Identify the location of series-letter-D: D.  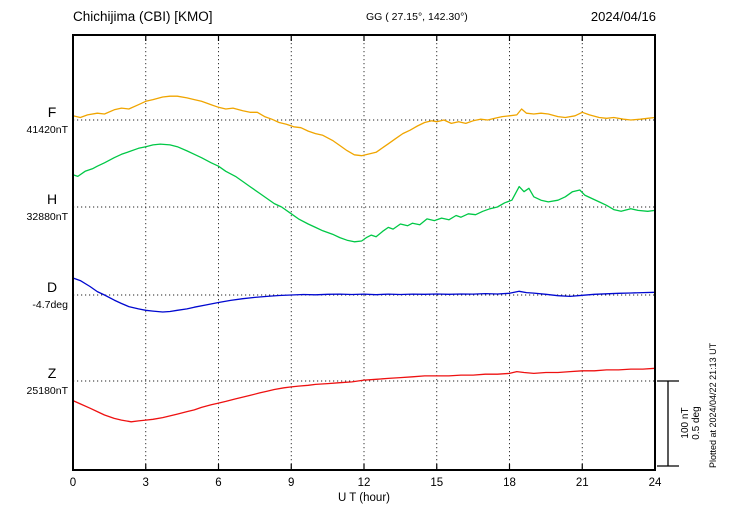
(52, 287).